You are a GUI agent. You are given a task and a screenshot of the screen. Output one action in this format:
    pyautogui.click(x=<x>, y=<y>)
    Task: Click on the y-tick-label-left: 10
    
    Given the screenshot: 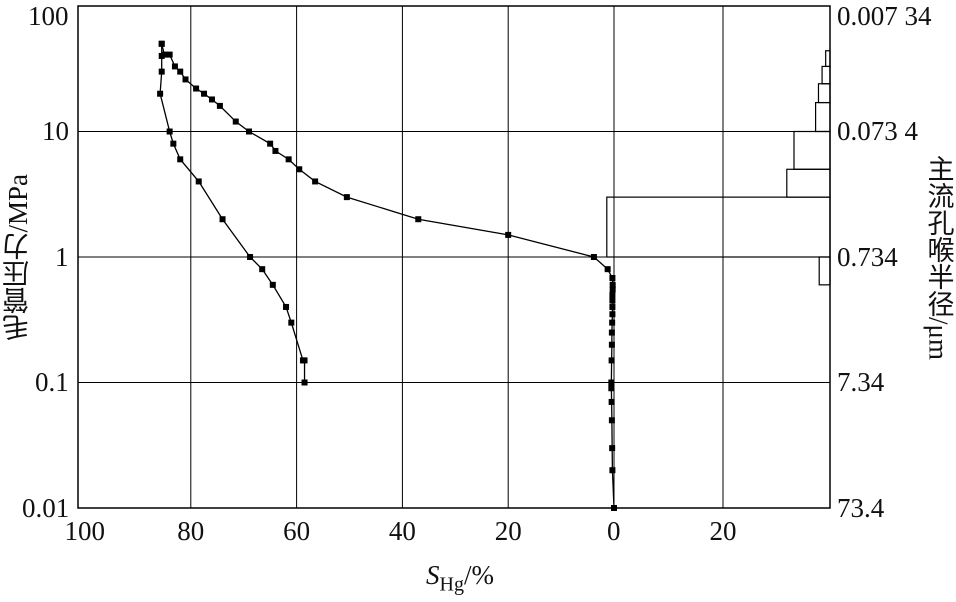 What is the action you would take?
    pyautogui.click(x=55, y=131)
    